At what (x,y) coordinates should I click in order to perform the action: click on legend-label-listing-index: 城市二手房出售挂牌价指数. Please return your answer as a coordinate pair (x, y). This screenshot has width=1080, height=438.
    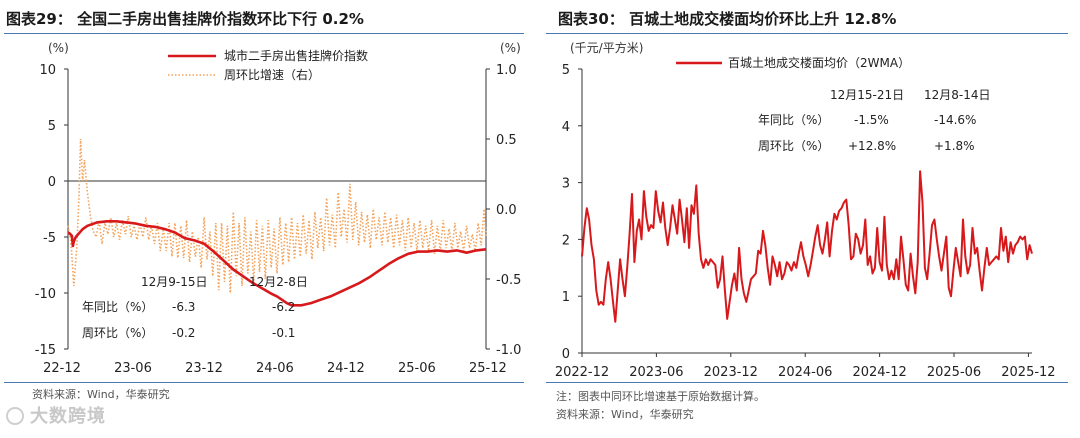
    Looking at the image, I should click on (296, 55).